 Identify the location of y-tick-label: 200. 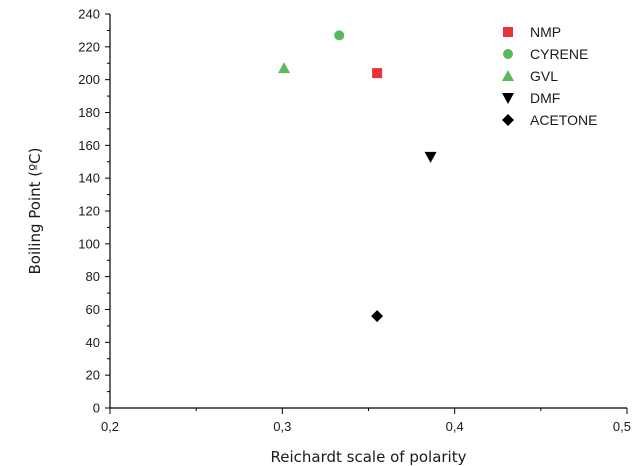
(89, 79).